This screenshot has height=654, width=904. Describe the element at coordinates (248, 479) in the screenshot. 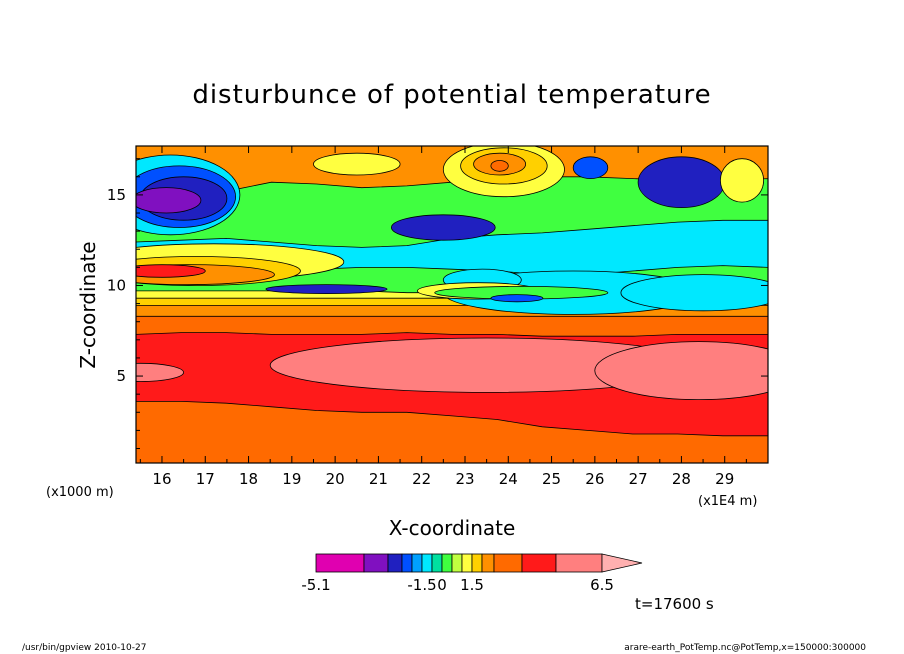

I see `x-tick-label: 18` at that location.